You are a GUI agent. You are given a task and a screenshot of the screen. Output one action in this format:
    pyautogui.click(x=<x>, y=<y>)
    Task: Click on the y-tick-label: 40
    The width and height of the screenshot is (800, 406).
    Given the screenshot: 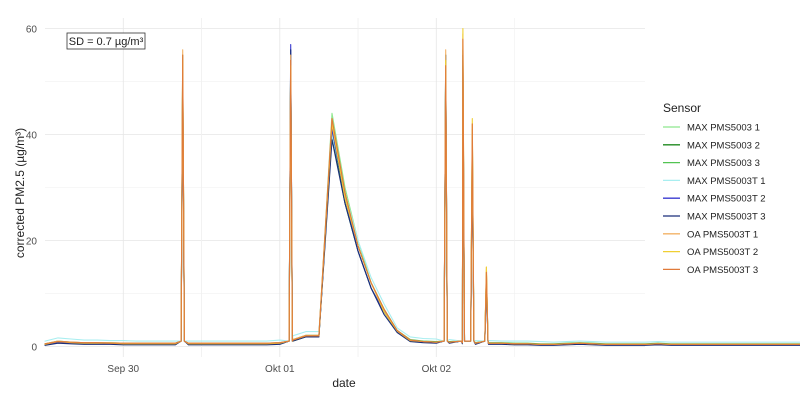 What is the action you would take?
    pyautogui.click(x=32, y=136)
    